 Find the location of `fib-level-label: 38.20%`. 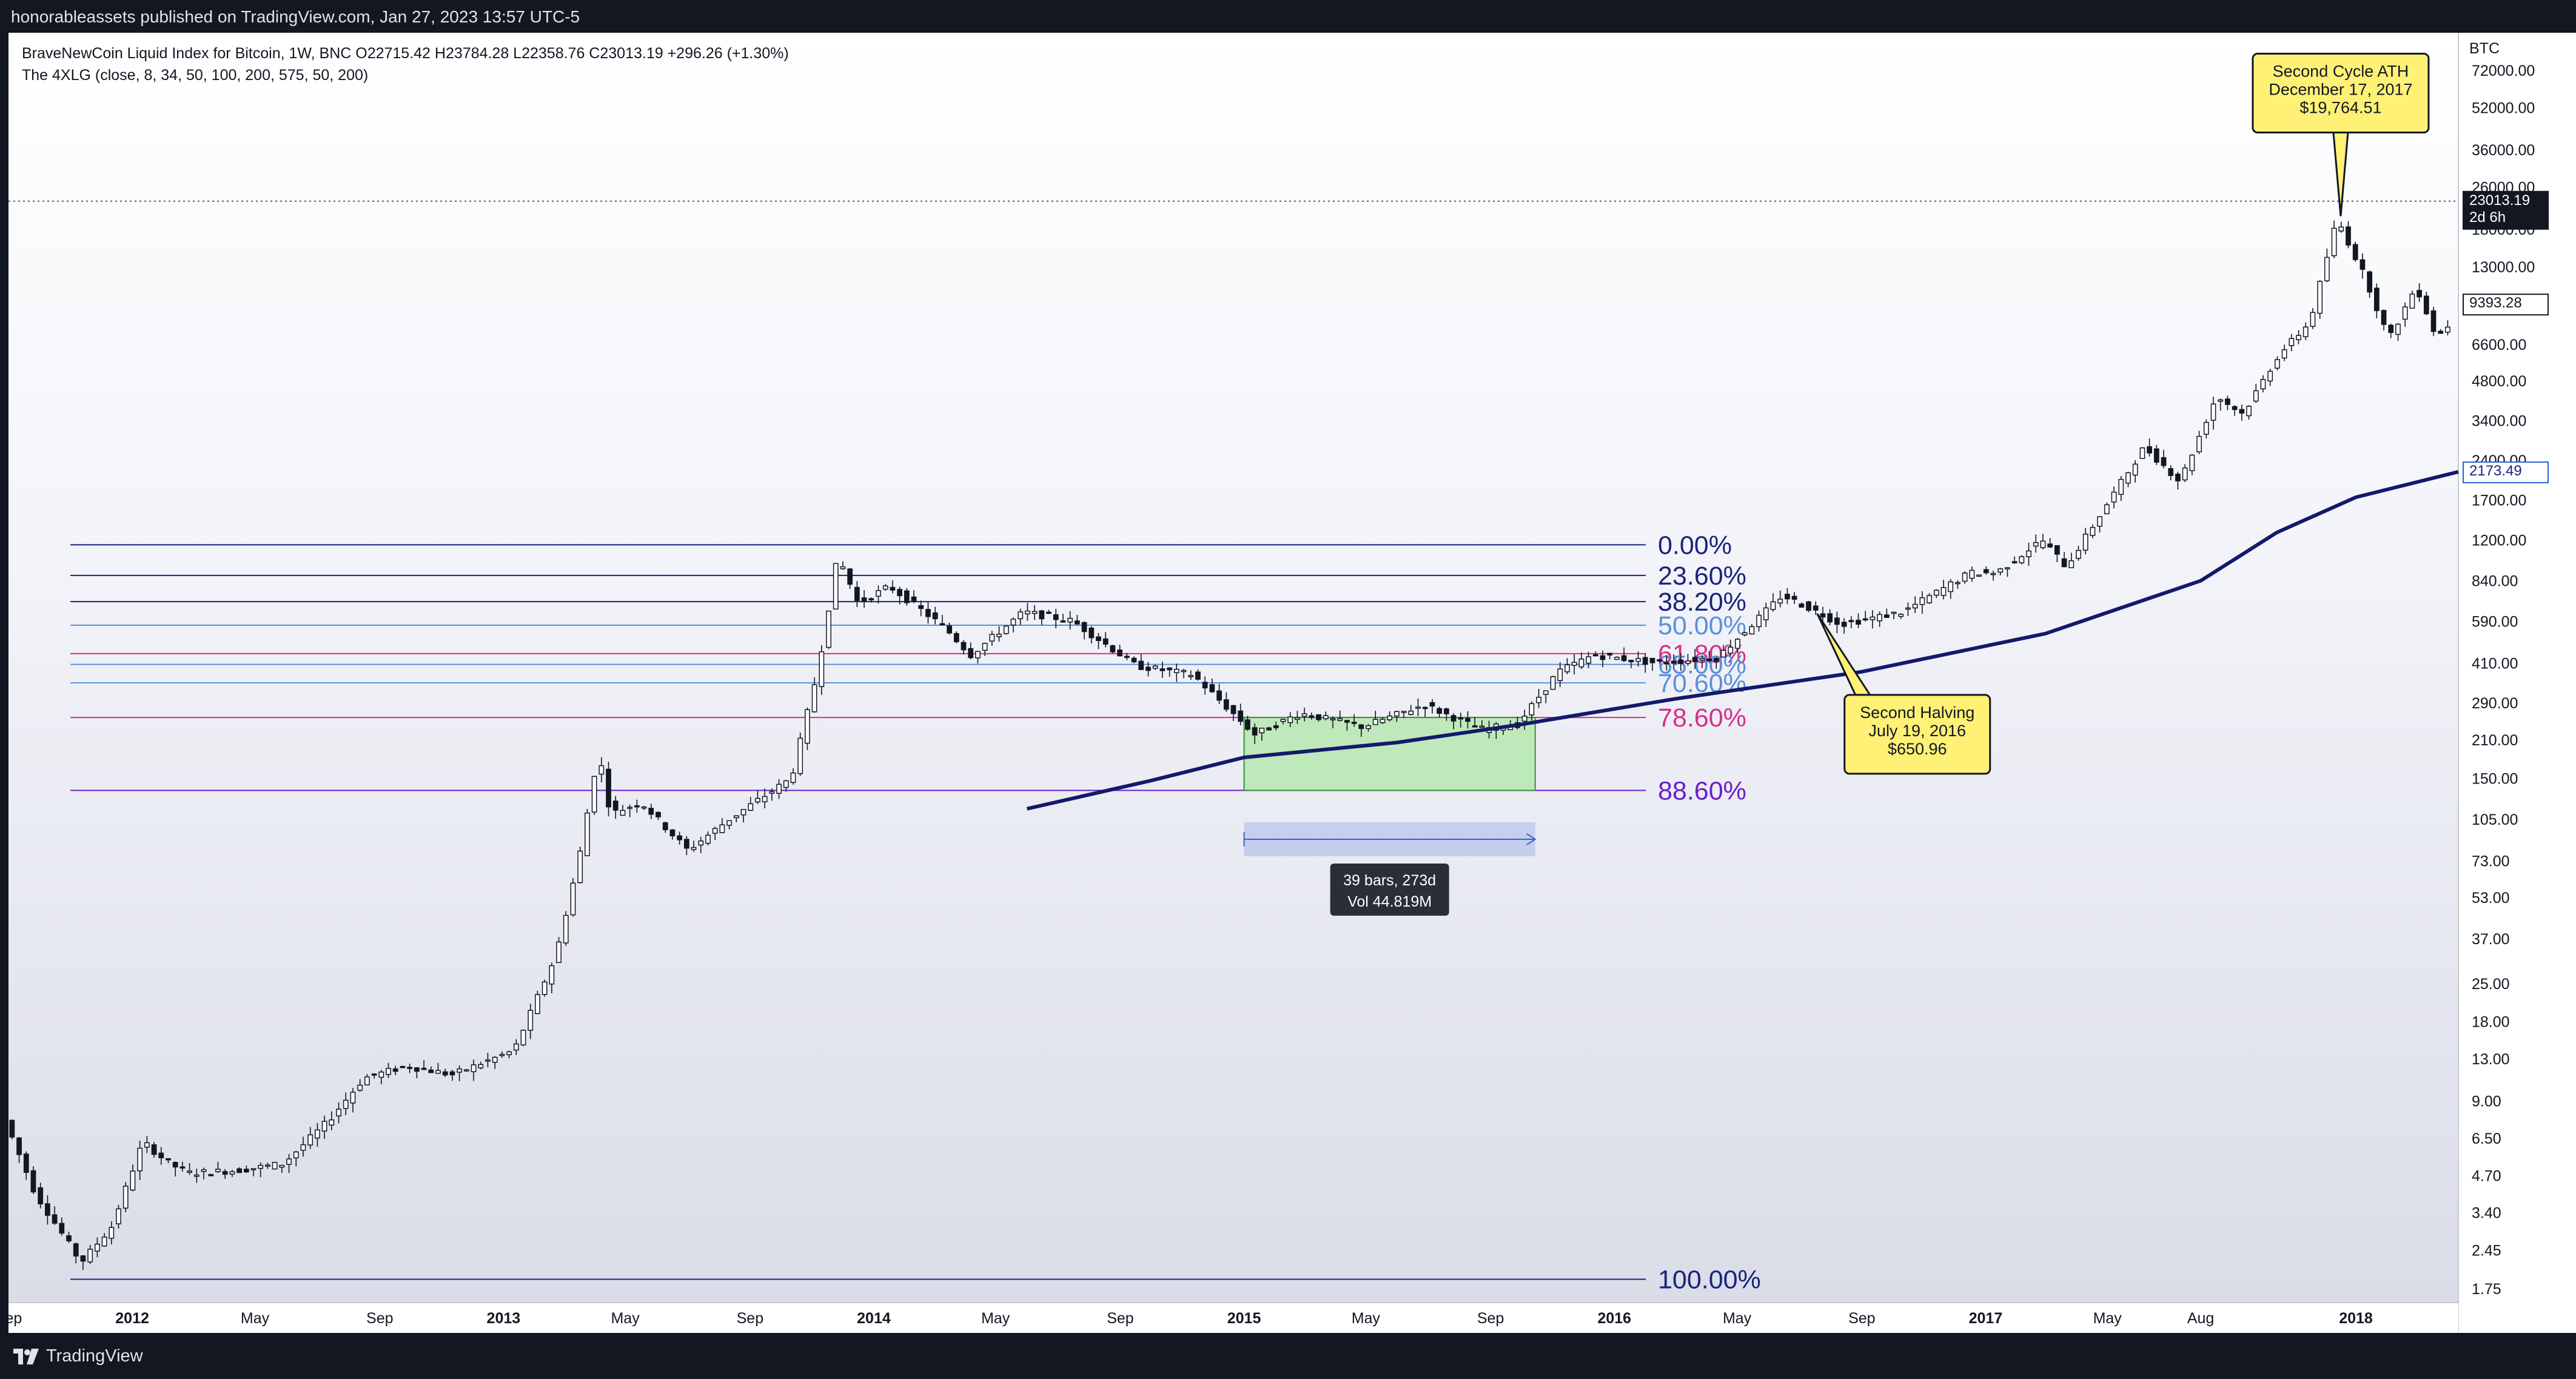

fib-level-label: 38.20% is located at coordinates (1702, 602).